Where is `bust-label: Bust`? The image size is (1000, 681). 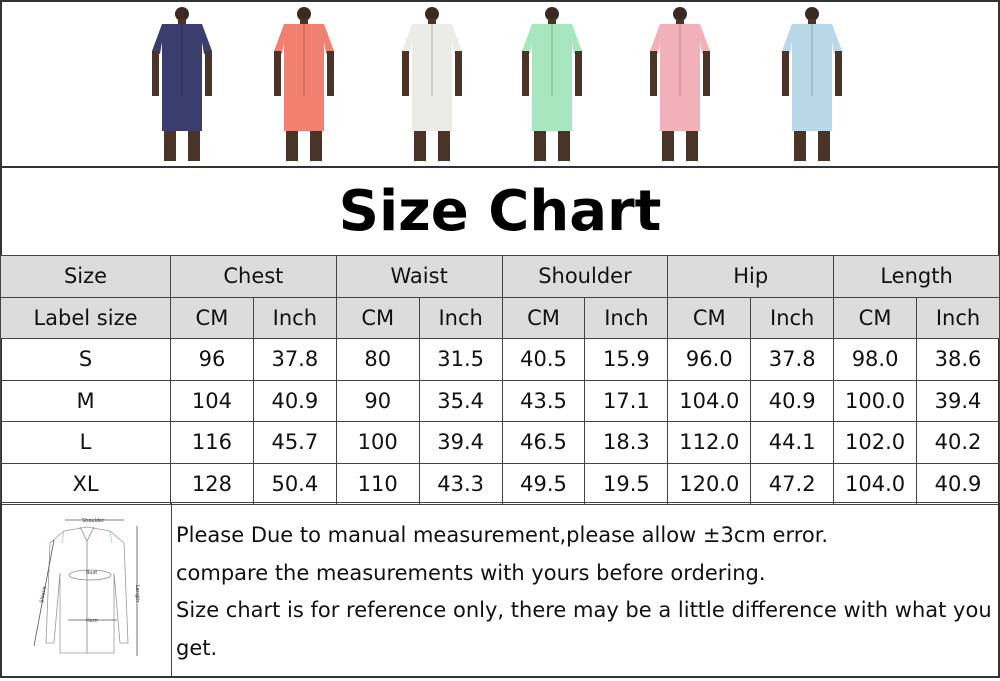
bust-label: Bust is located at coordinates (91, 573).